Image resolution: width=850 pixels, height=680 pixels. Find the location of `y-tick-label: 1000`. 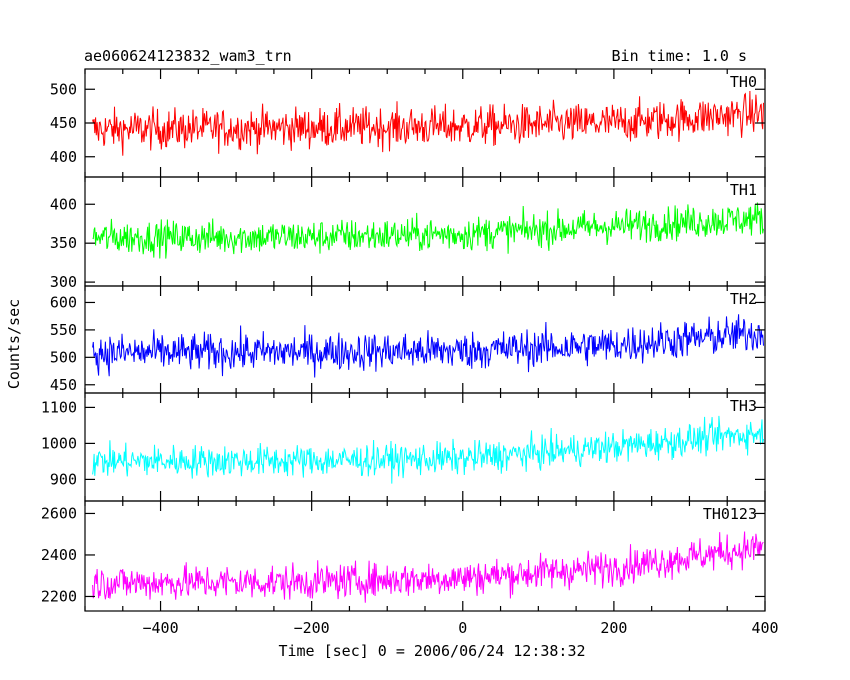

y-tick-label: 1000 is located at coordinates (59, 443).